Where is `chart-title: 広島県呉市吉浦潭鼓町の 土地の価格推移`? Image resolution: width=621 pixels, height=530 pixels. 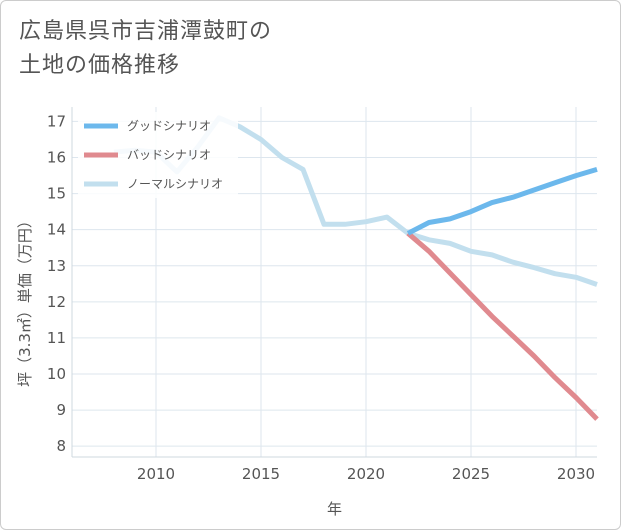
chart-title: 広島県呉市吉浦潭鼓町の 土地の価格推移 is located at coordinates (146, 48).